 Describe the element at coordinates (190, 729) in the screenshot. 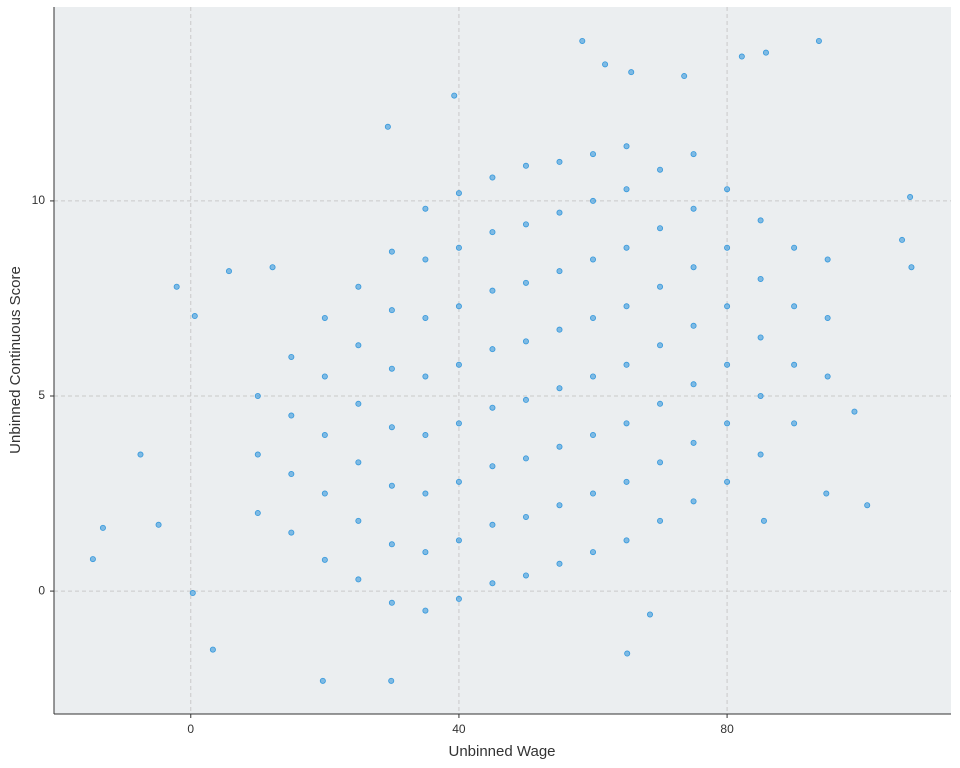

I see `x-tick-label: 0` at that location.